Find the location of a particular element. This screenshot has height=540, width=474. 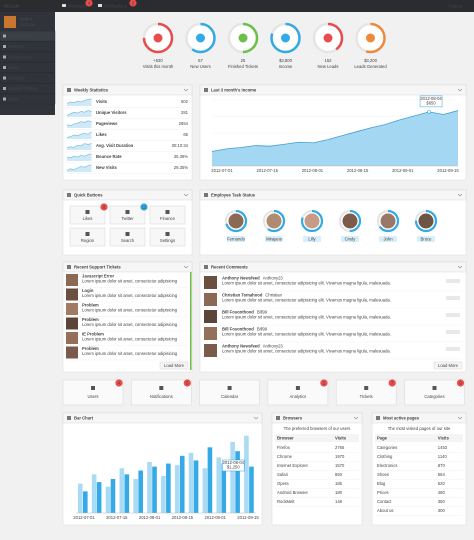

table-header is located at coordinates (419, 438).